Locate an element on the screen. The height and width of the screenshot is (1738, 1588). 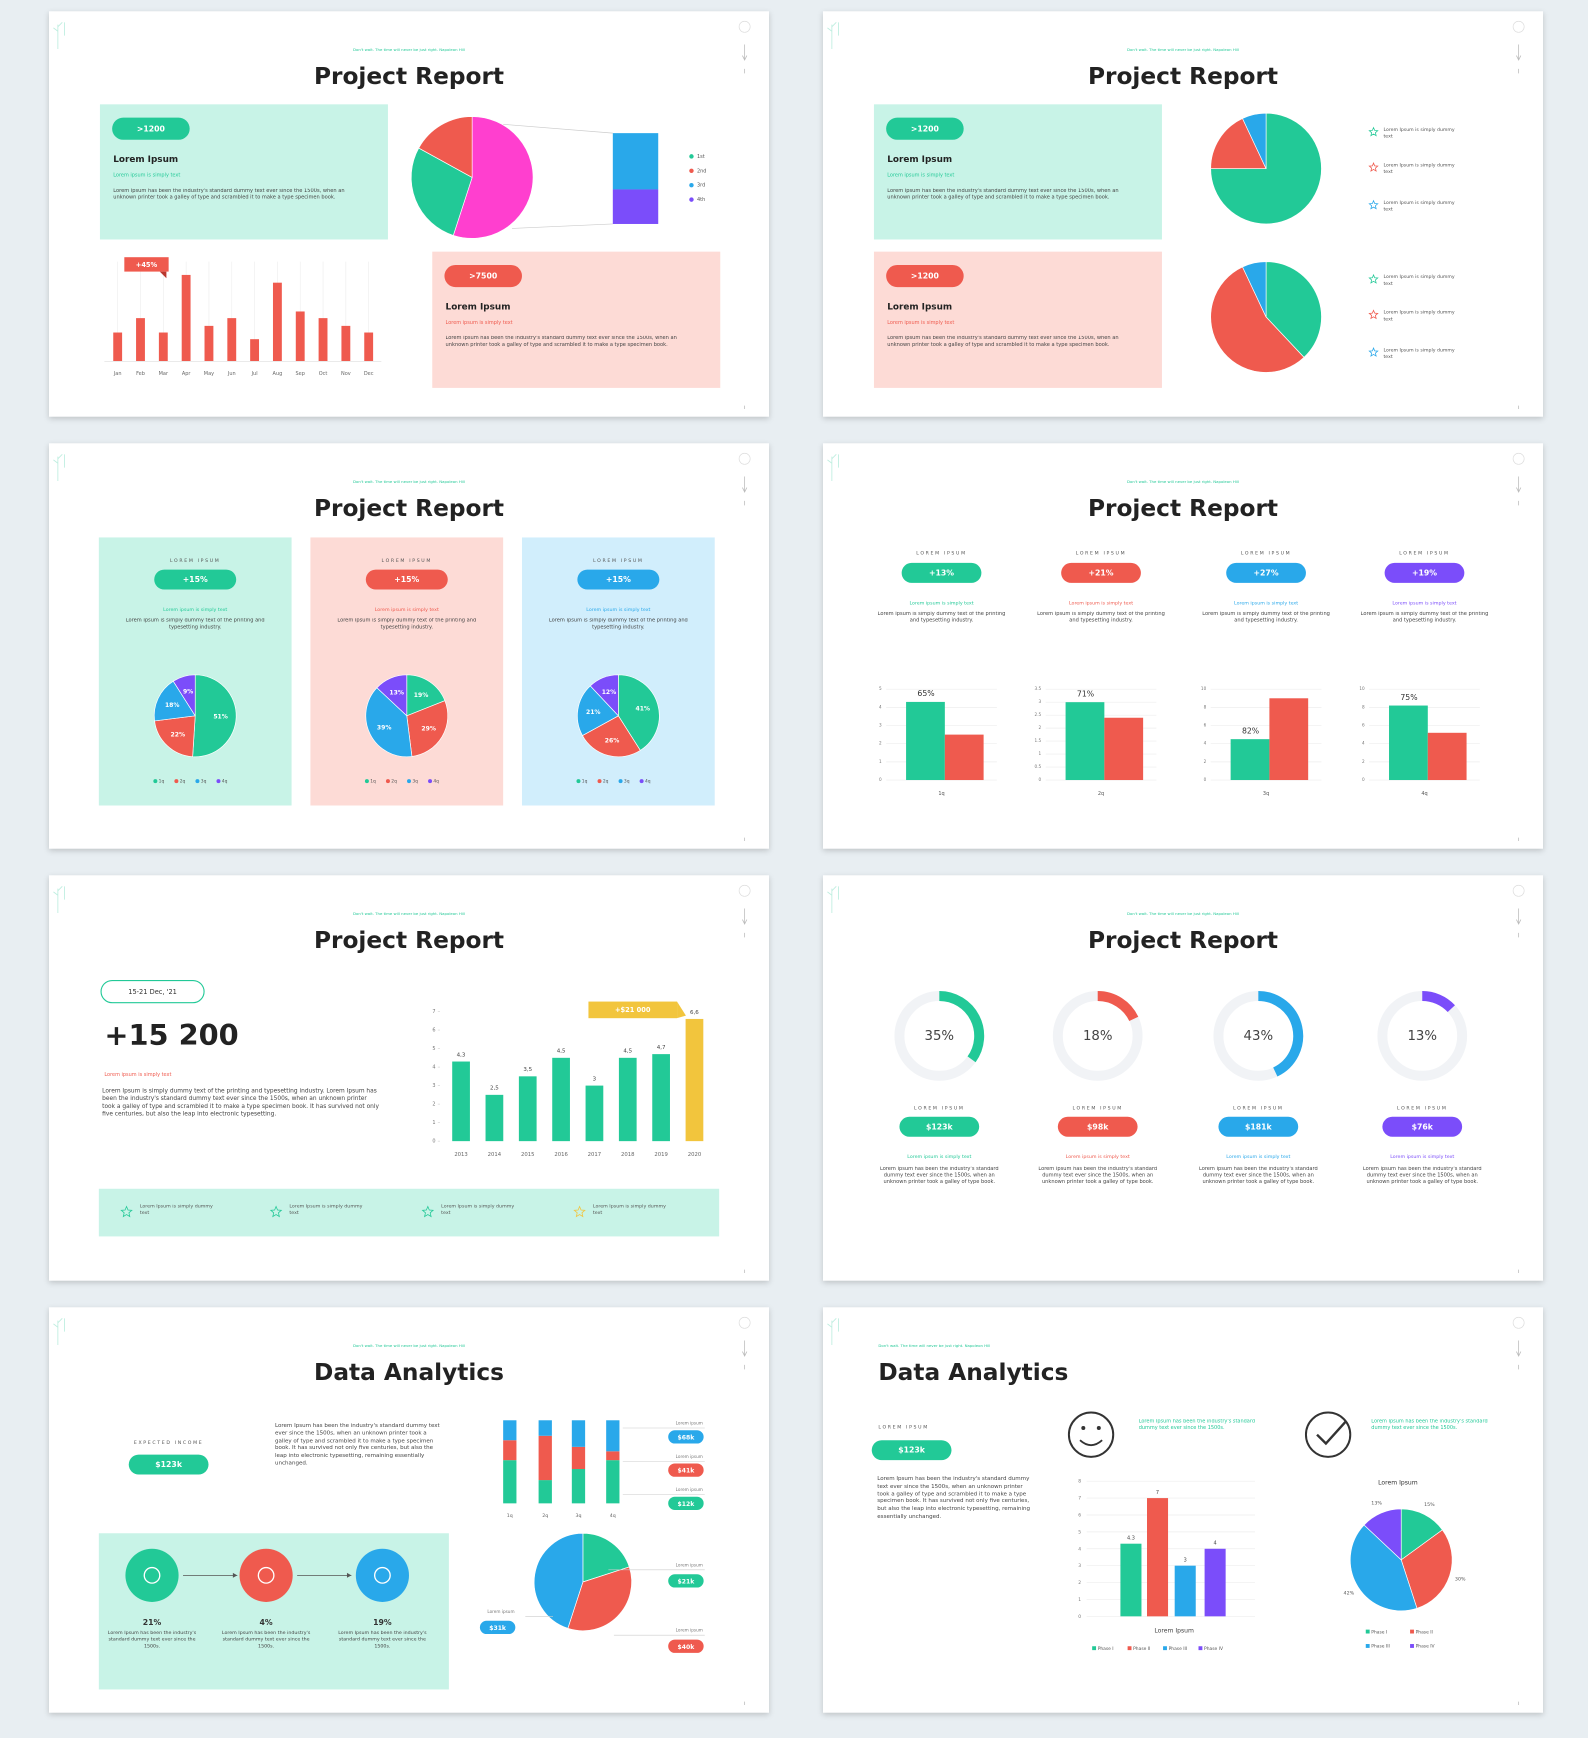
callout-label: Lorem ipsum is located at coordinates (689, 1456).